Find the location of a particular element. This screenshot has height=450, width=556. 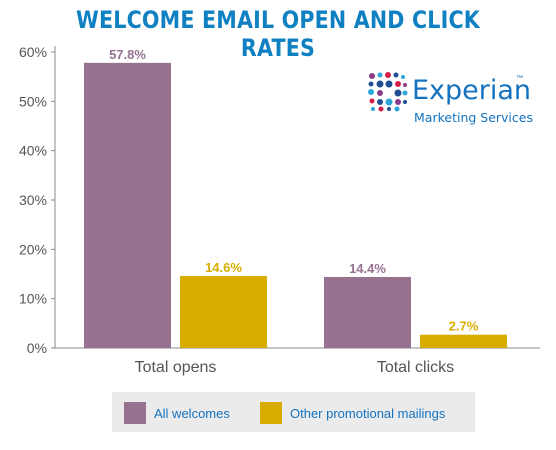

legend-item-other-promo: Other promotional mailings is located at coordinates (352, 413).